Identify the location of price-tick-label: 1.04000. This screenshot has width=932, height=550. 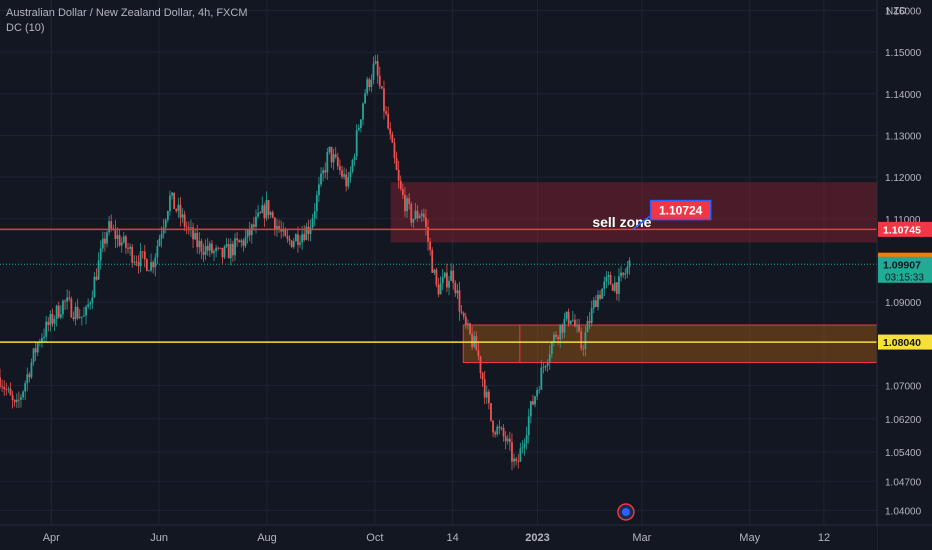
(903, 511).